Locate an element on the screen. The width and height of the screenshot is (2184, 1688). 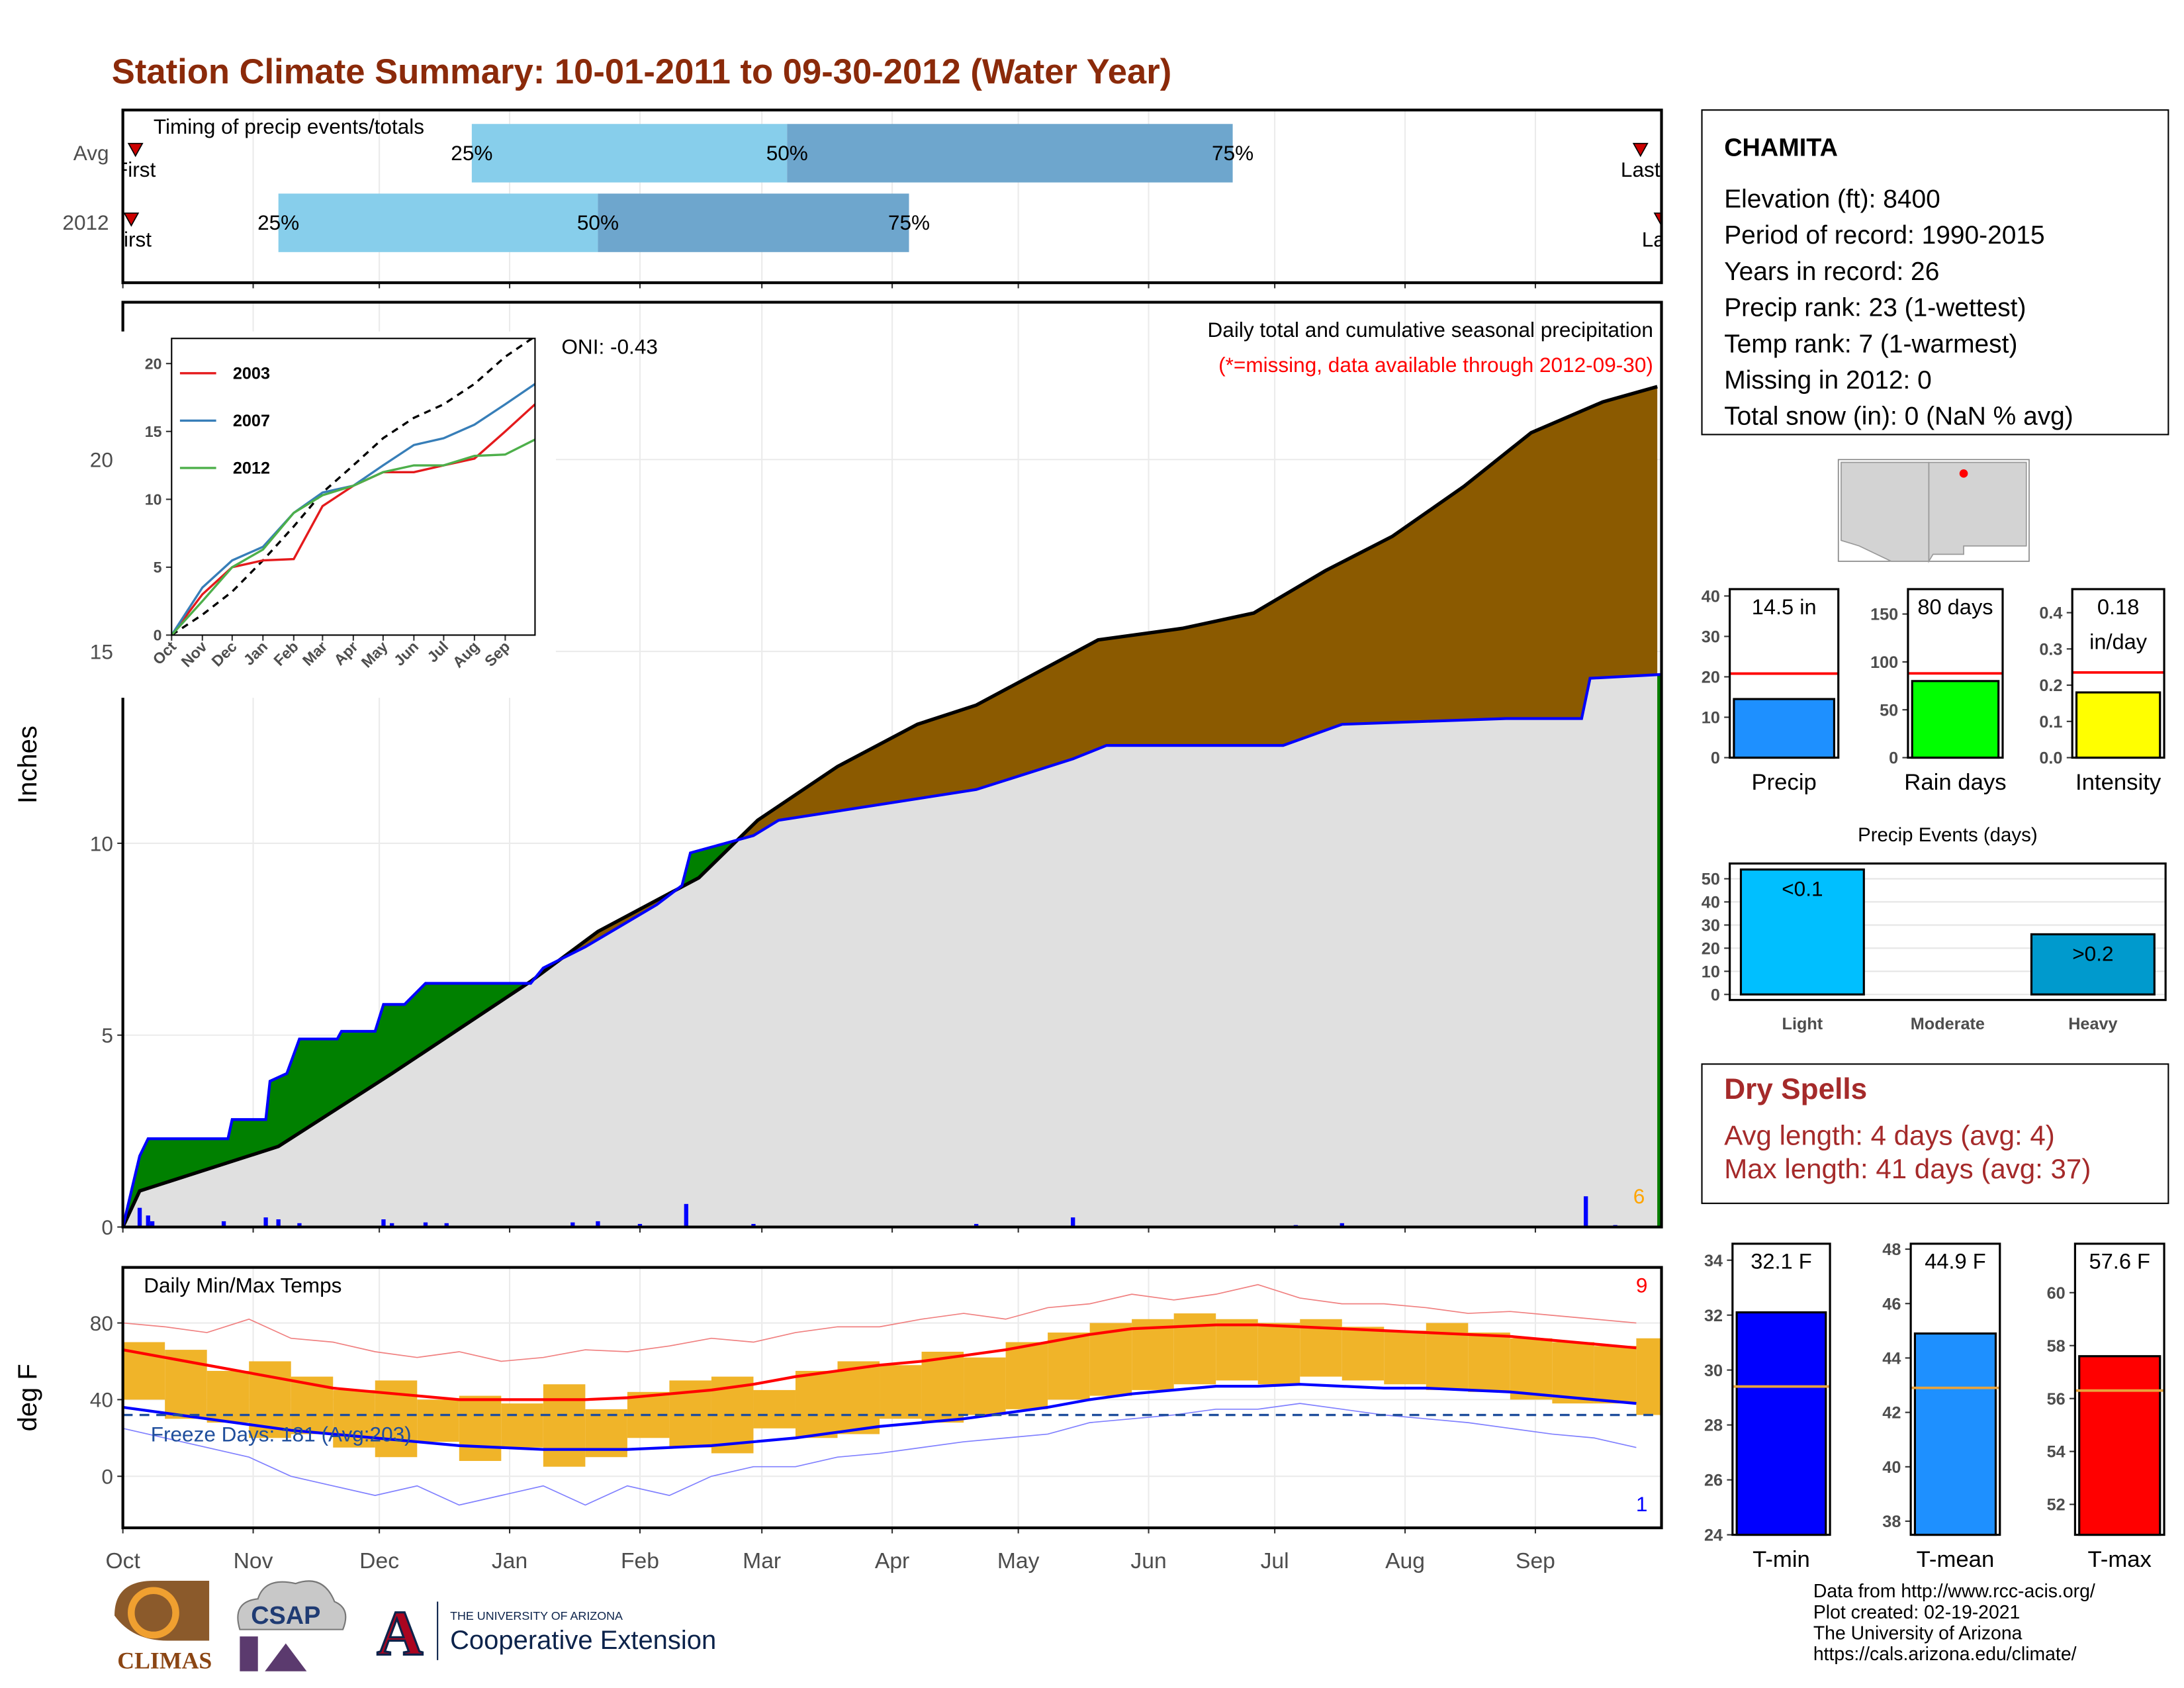
summary-bar-chart: 24 26 28 30 32 34 32.1 F T-min is located at coordinates (1767, 1407).